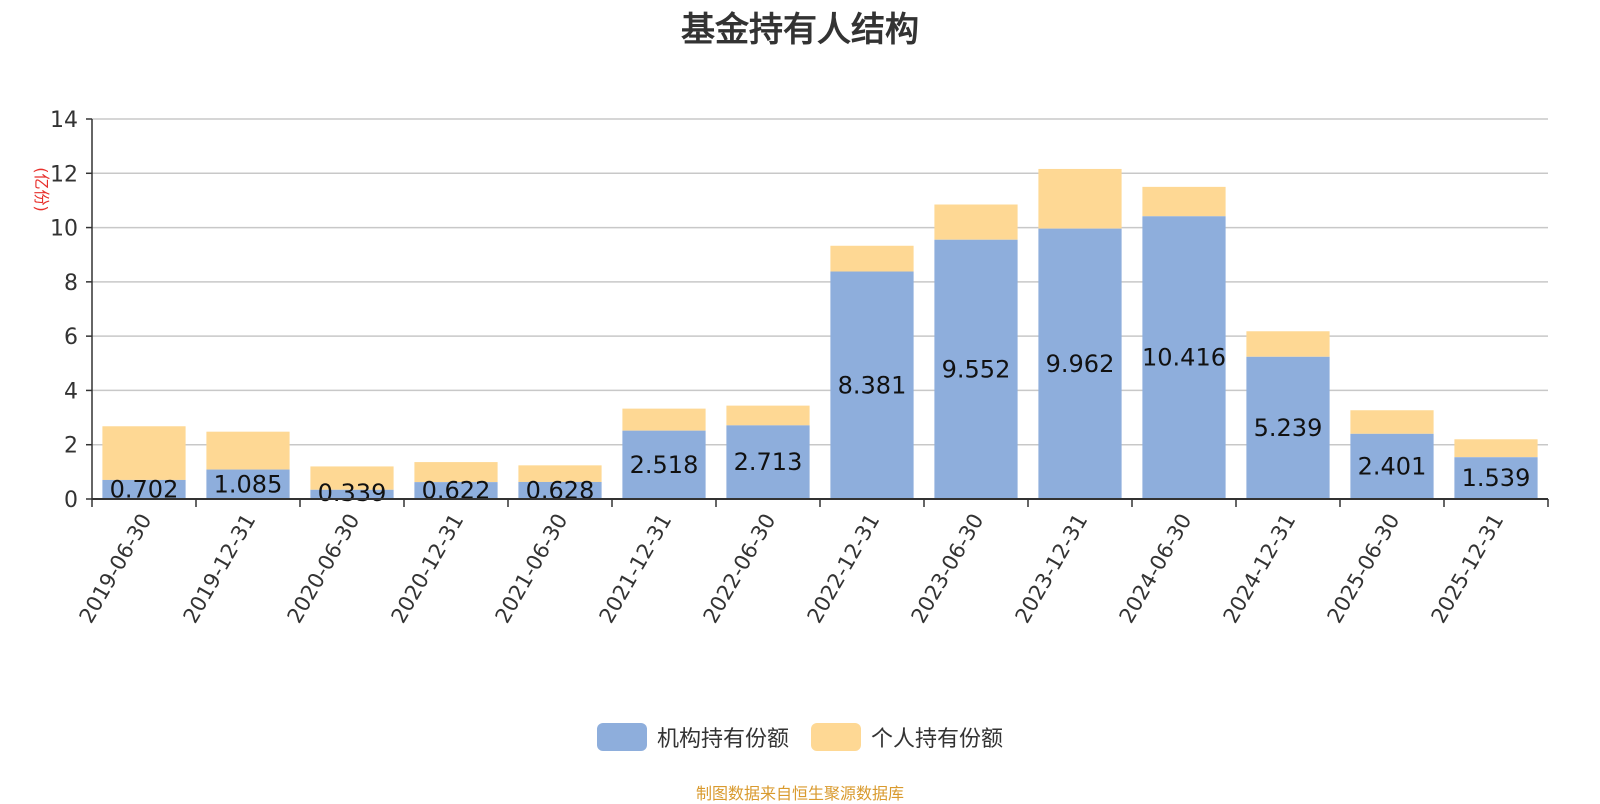  Describe the element at coordinates (64, 120) in the screenshot. I see `y-tick-label: 14` at that location.